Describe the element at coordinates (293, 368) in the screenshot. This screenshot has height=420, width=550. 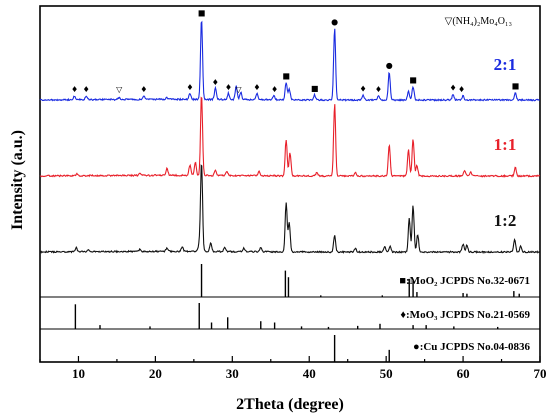
I see `x-axis: 10 20 30 40 50 60 70` at that location.